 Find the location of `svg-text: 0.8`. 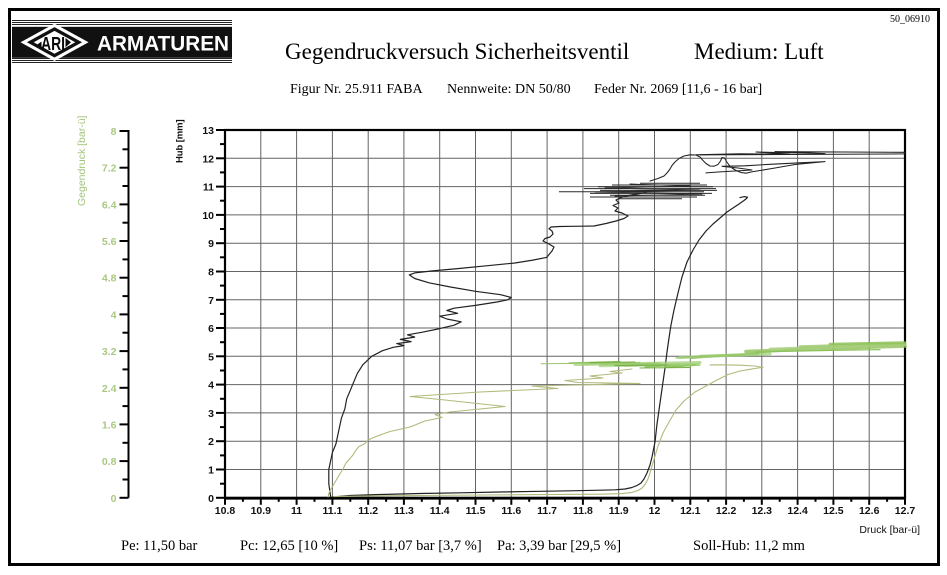

svg-text: 0.8 is located at coordinates (109, 462).